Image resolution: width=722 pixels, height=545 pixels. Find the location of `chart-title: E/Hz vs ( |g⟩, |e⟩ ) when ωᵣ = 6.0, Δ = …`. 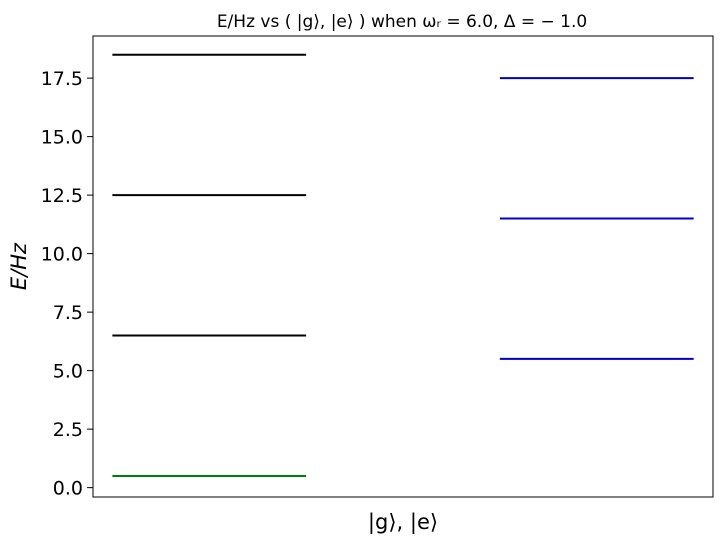

chart-title: E/Hz vs ( |g⟩, |e⟩ ) when ωᵣ = 6.0, Δ = … is located at coordinates (402, 22).